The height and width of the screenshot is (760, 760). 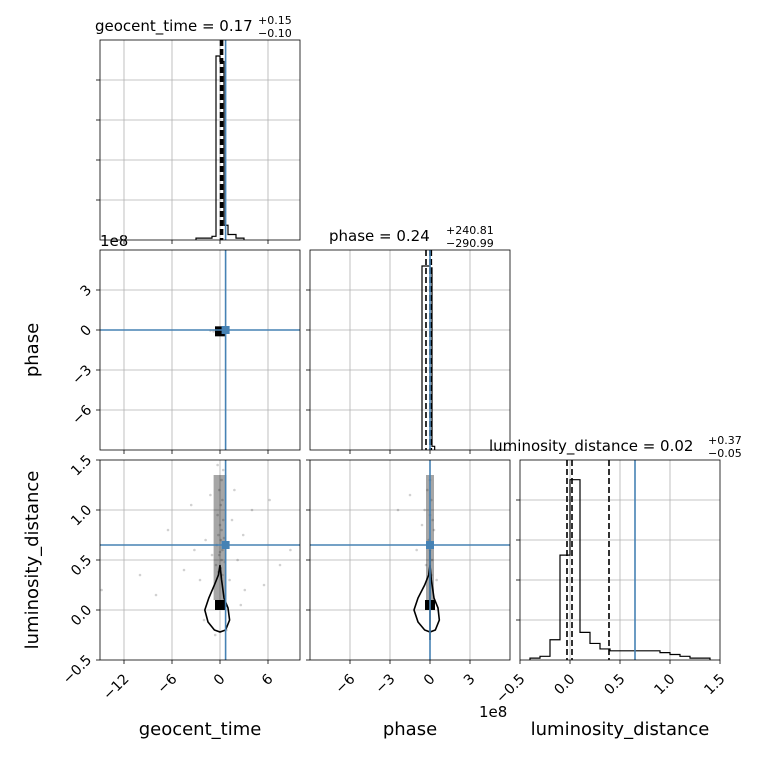 I want to click on panel-phase-geocent-time: −6 −3 0 3, so click(x=185, y=351).